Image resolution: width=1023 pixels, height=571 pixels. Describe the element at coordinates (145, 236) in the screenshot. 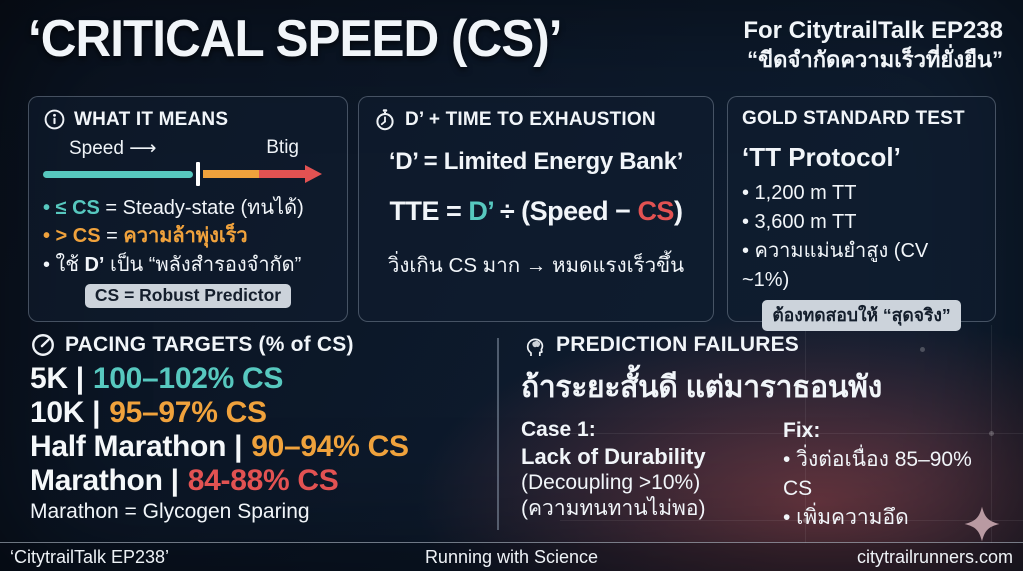

I see `bullet-fatigue: • > CS = ความล้าพุ่งเร็ว` at that location.